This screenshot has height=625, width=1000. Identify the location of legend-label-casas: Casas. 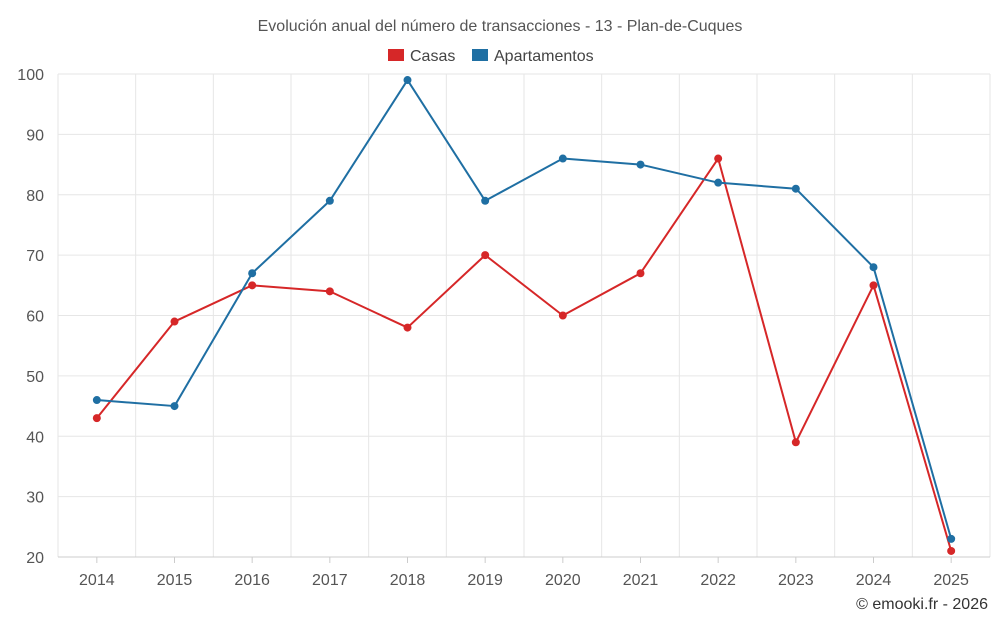
(432, 56).